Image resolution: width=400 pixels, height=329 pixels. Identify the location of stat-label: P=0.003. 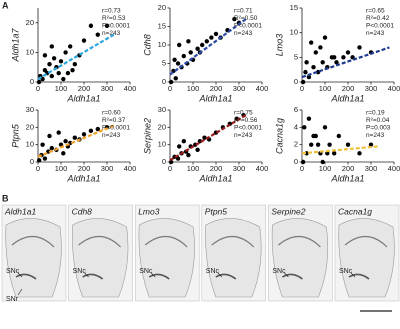
(378, 128).